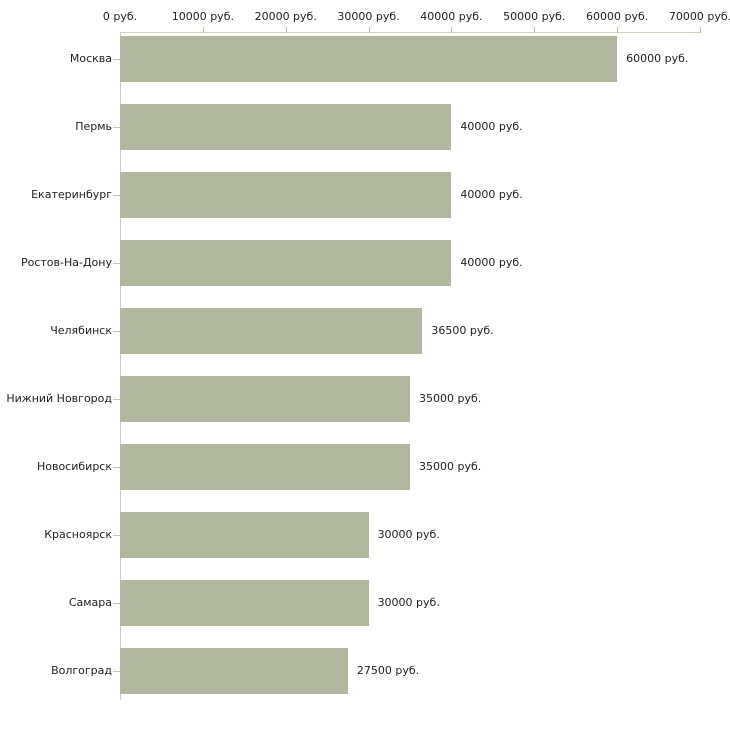 This screenshot has width=730, height=730. Describe the element at coordinates (81, 330) in the screenshot. I see `category-label: Челябинск` at that location.